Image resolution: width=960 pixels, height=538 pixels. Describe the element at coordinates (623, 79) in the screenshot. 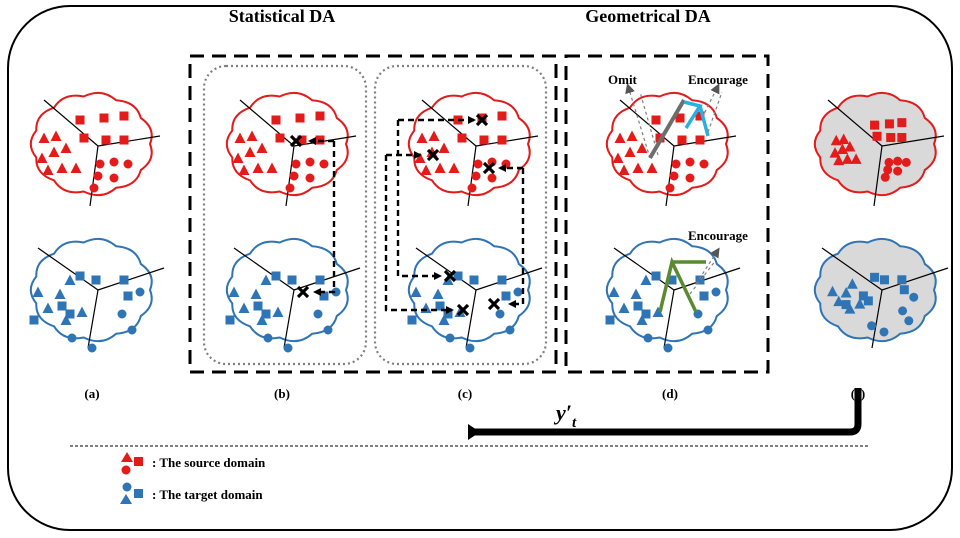

I see `omit-label: Omit` at that location.